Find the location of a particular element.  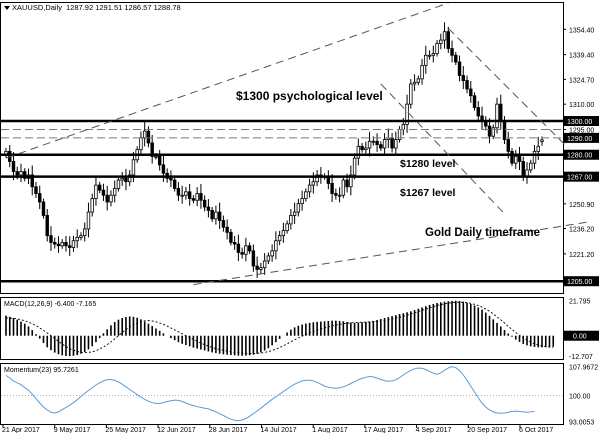

annotation-1300-level: $1300 psychological level is located at coordinates (309, 96).